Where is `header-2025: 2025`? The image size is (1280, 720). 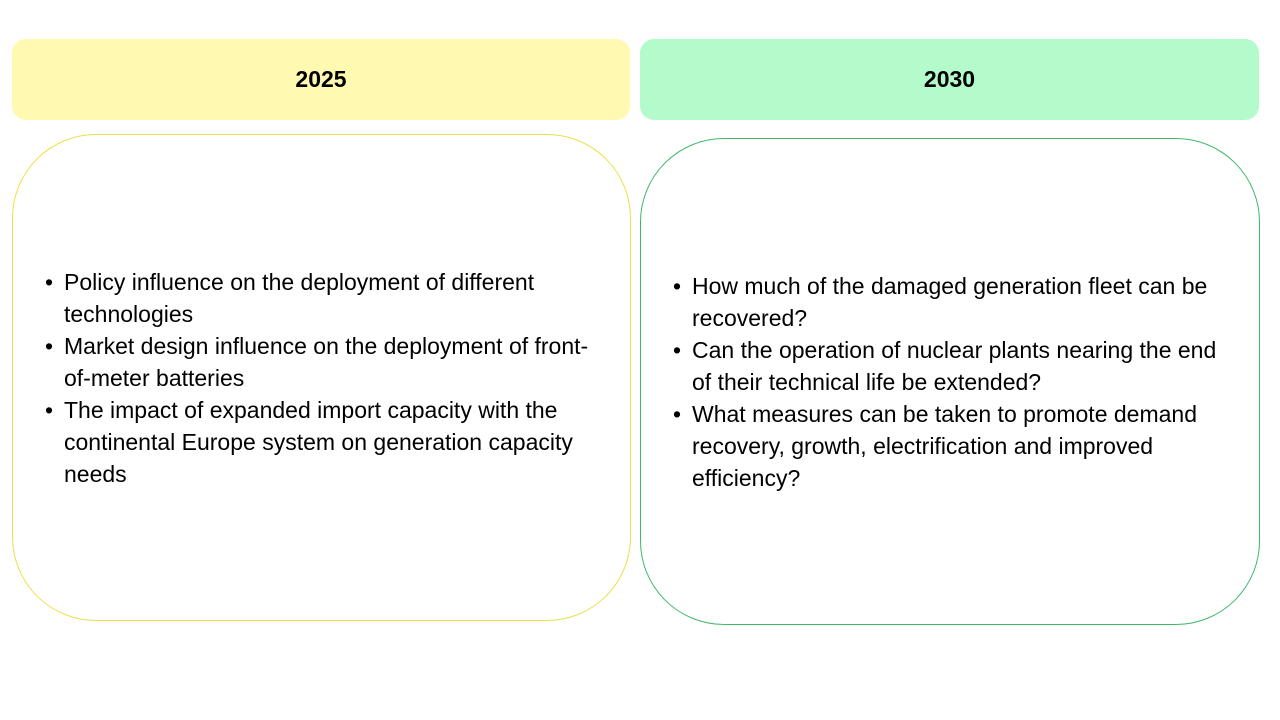
header-2025: 2025 is located at coordinates (321, 79).